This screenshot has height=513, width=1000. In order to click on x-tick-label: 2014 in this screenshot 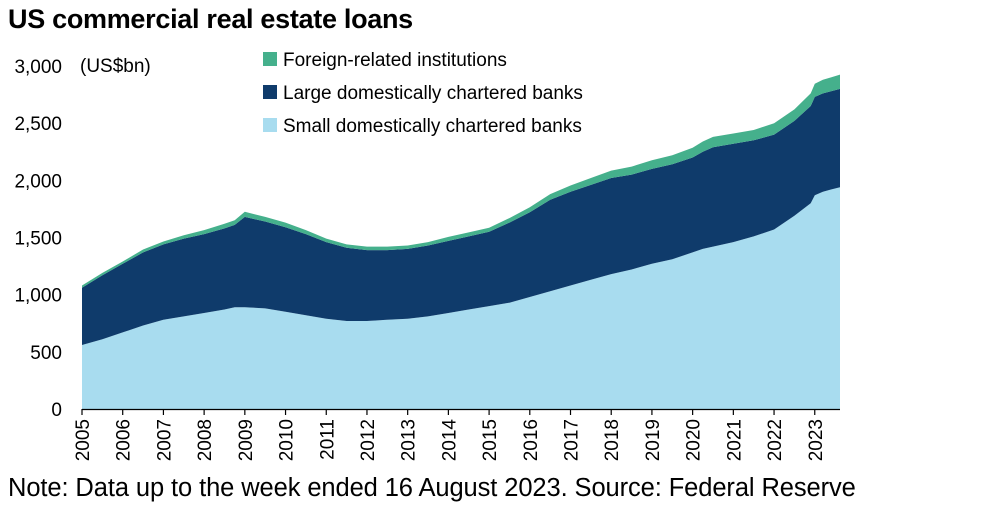, I will do `click(449, 440)`.